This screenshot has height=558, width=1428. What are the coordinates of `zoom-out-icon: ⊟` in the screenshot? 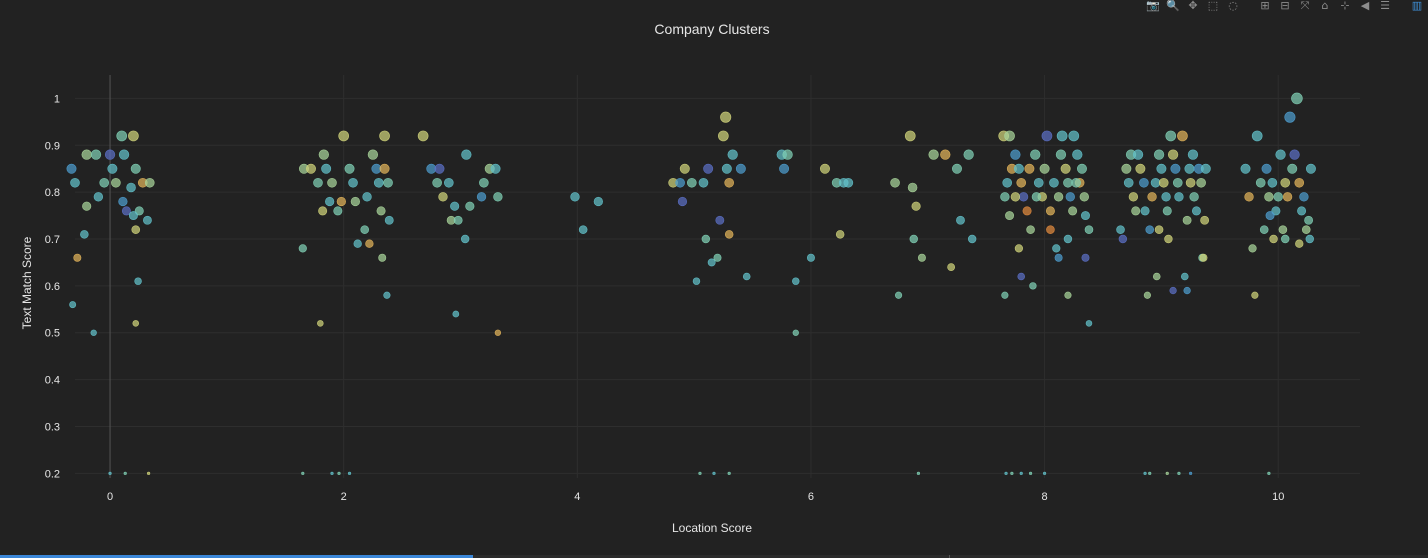 It's located at (1285, 6).